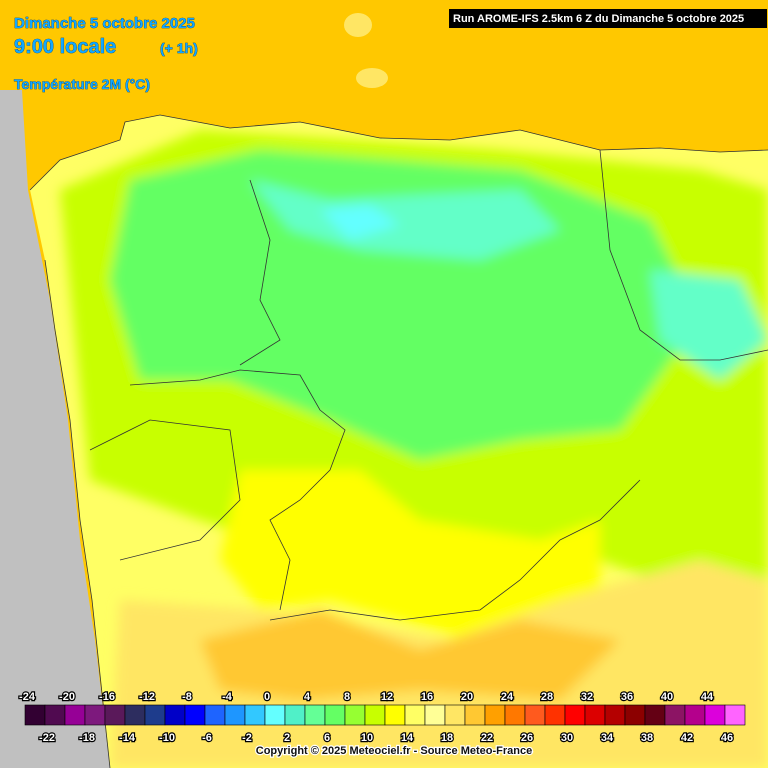 The image size is (768, 768). What do you see at coordinates (727, 738) in the screenshot?
I see `legend-tick-label: 46` at bounding box center [727, 738].